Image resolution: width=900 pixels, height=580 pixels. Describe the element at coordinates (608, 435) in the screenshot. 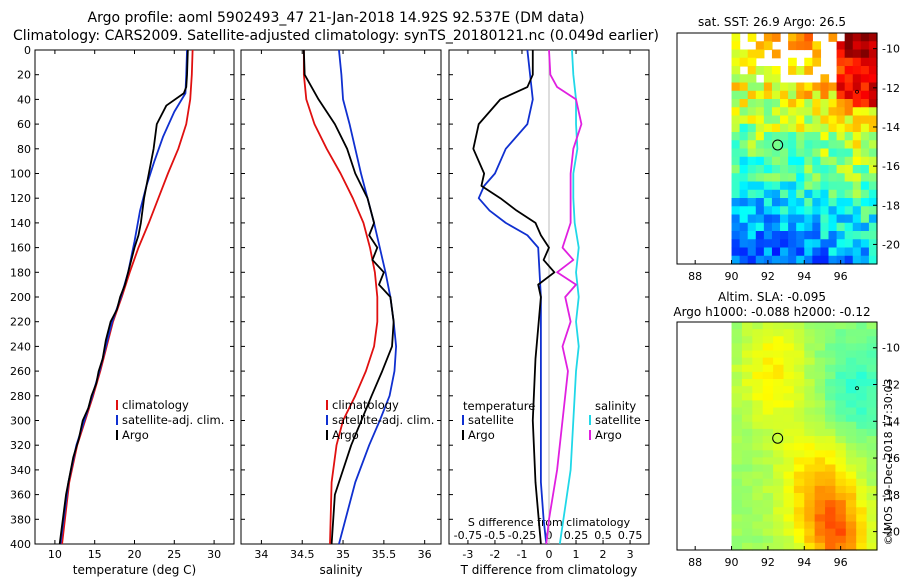

I see `diff-legend-sal-label: Argo` at that location.